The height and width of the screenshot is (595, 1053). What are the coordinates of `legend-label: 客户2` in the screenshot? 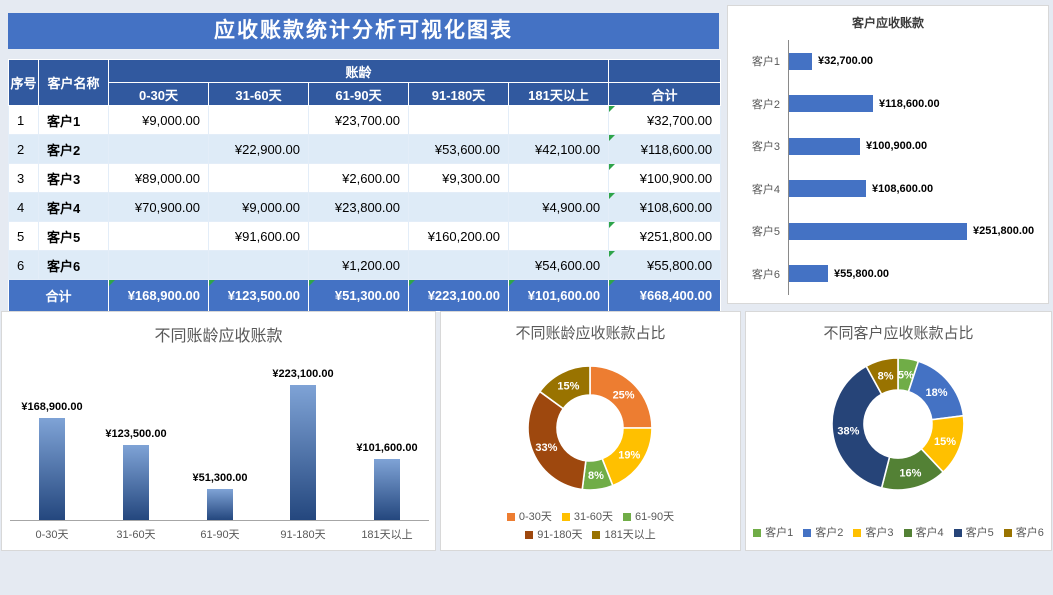 It's located at (829, 533).